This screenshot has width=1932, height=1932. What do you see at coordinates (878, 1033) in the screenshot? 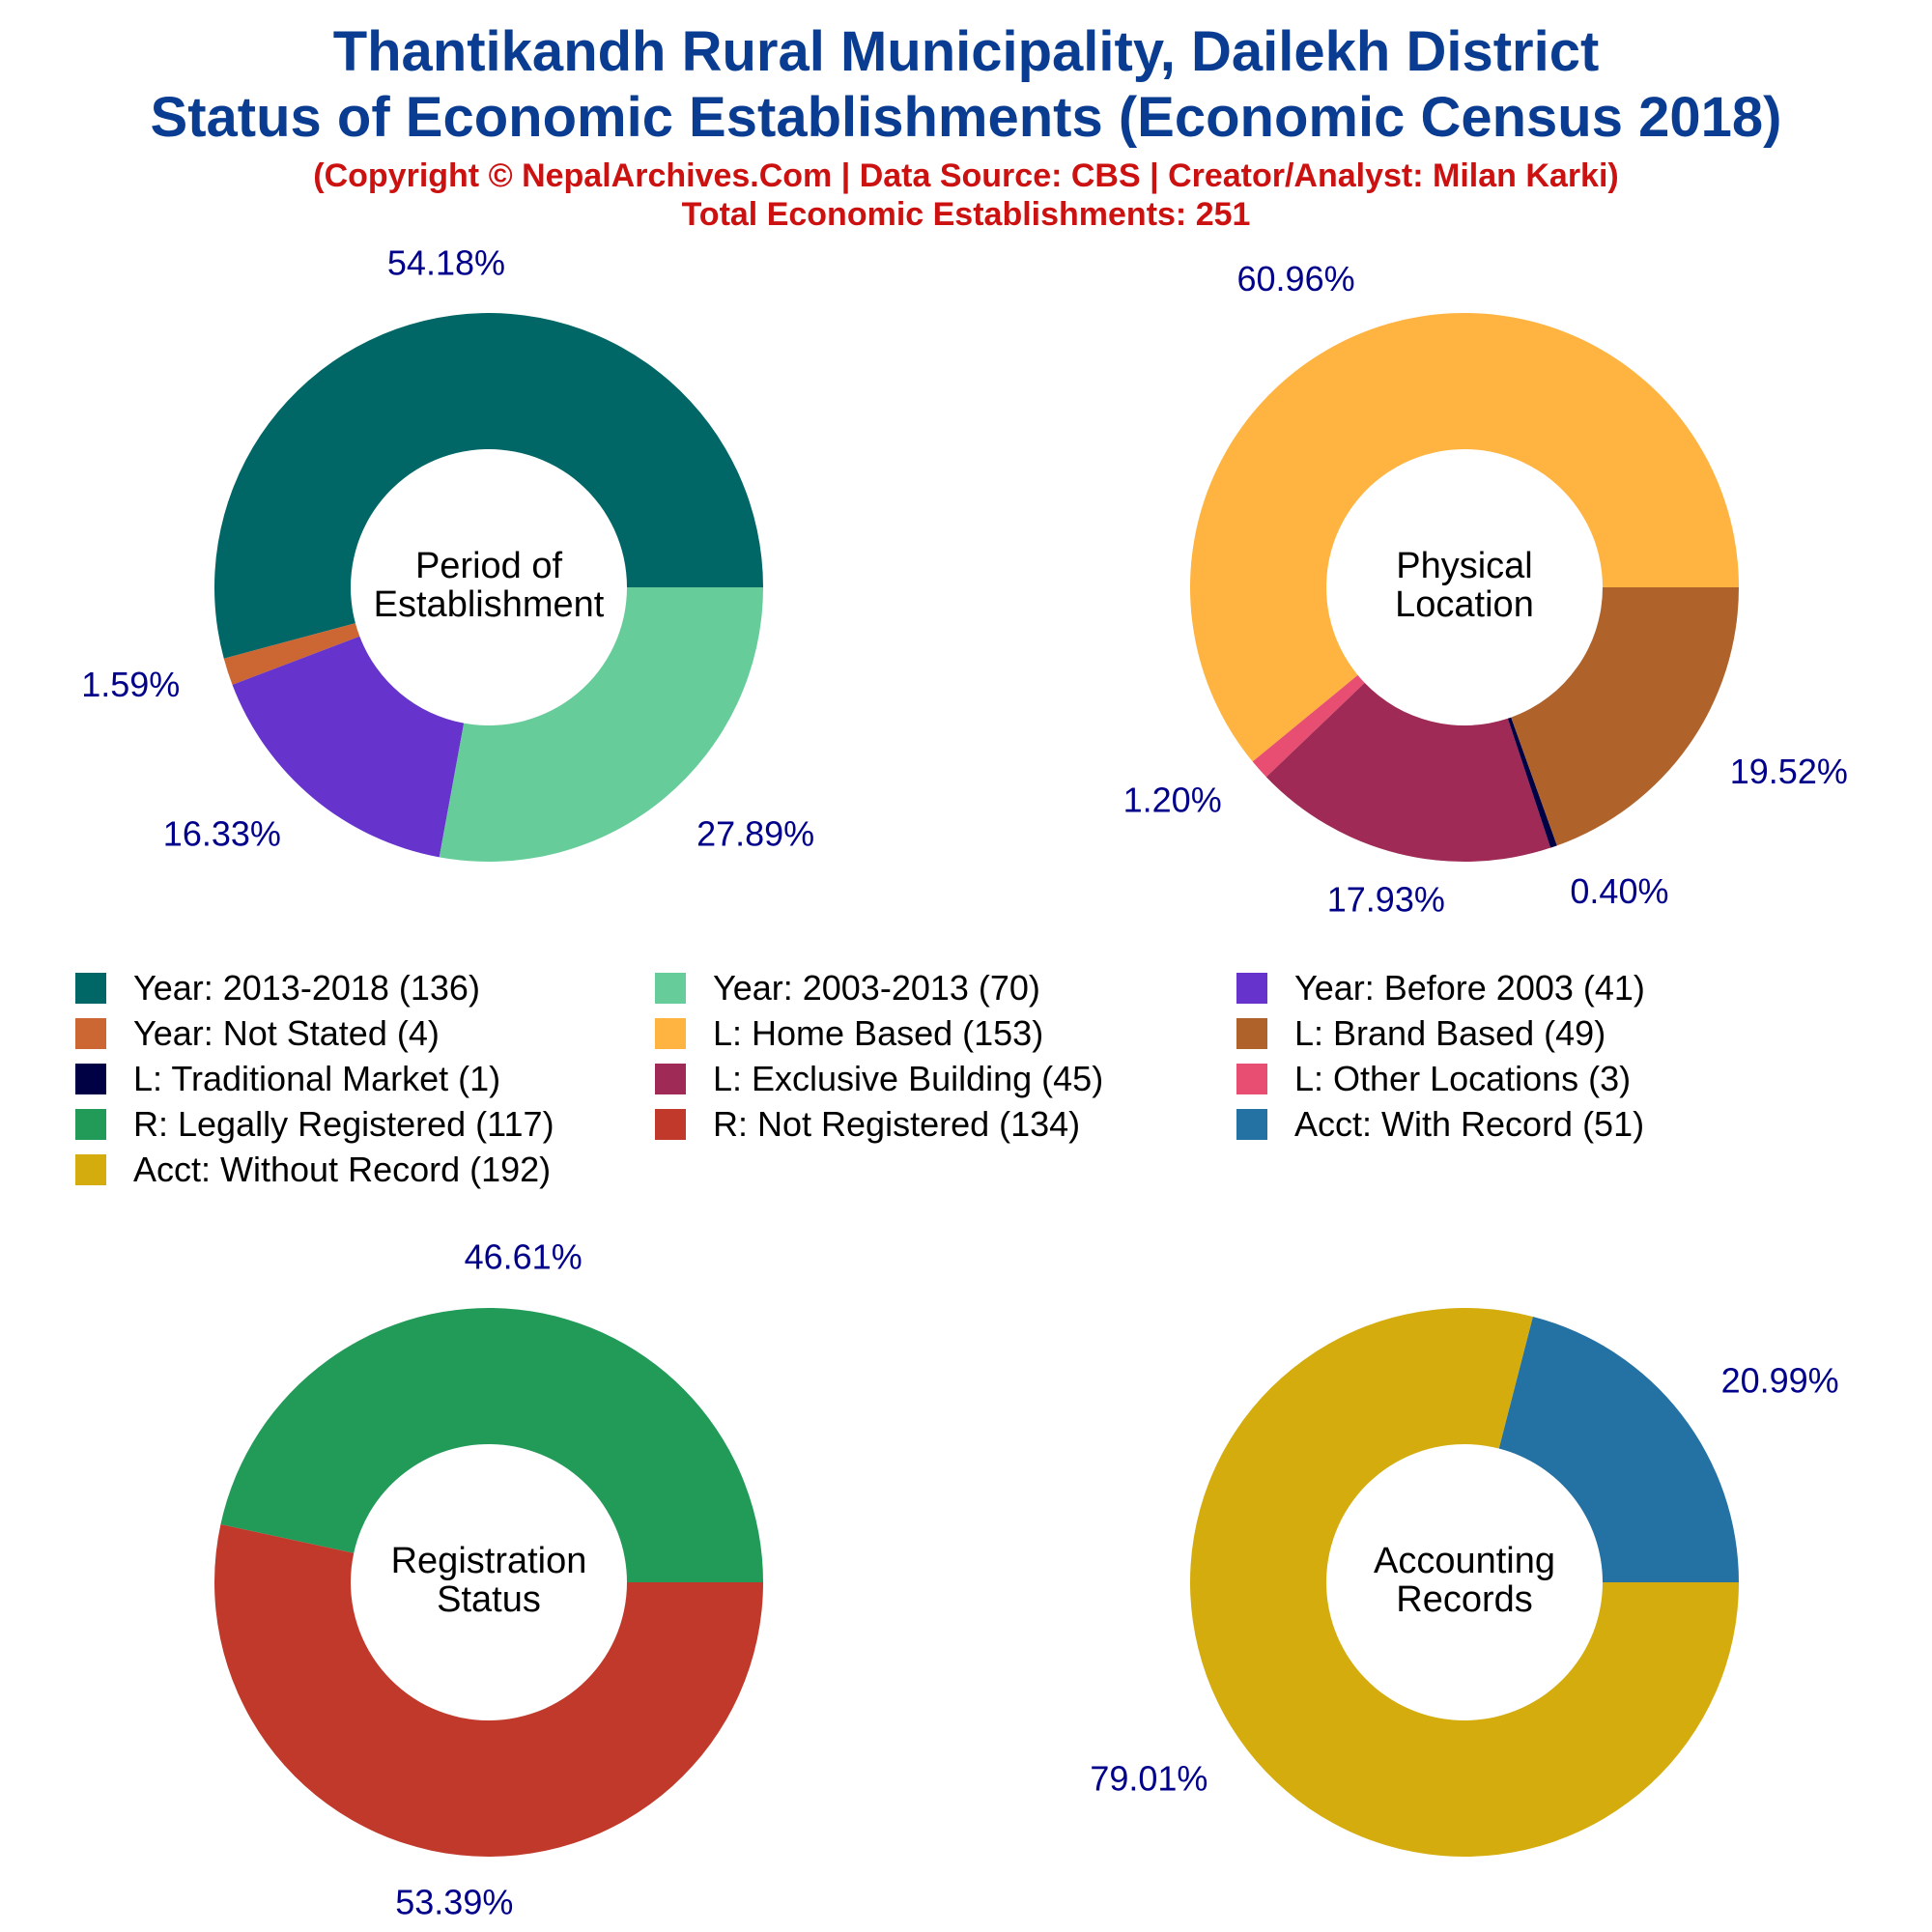
I see `legend-label: L: Home Based (153)` at bounding box center [878, 1033].